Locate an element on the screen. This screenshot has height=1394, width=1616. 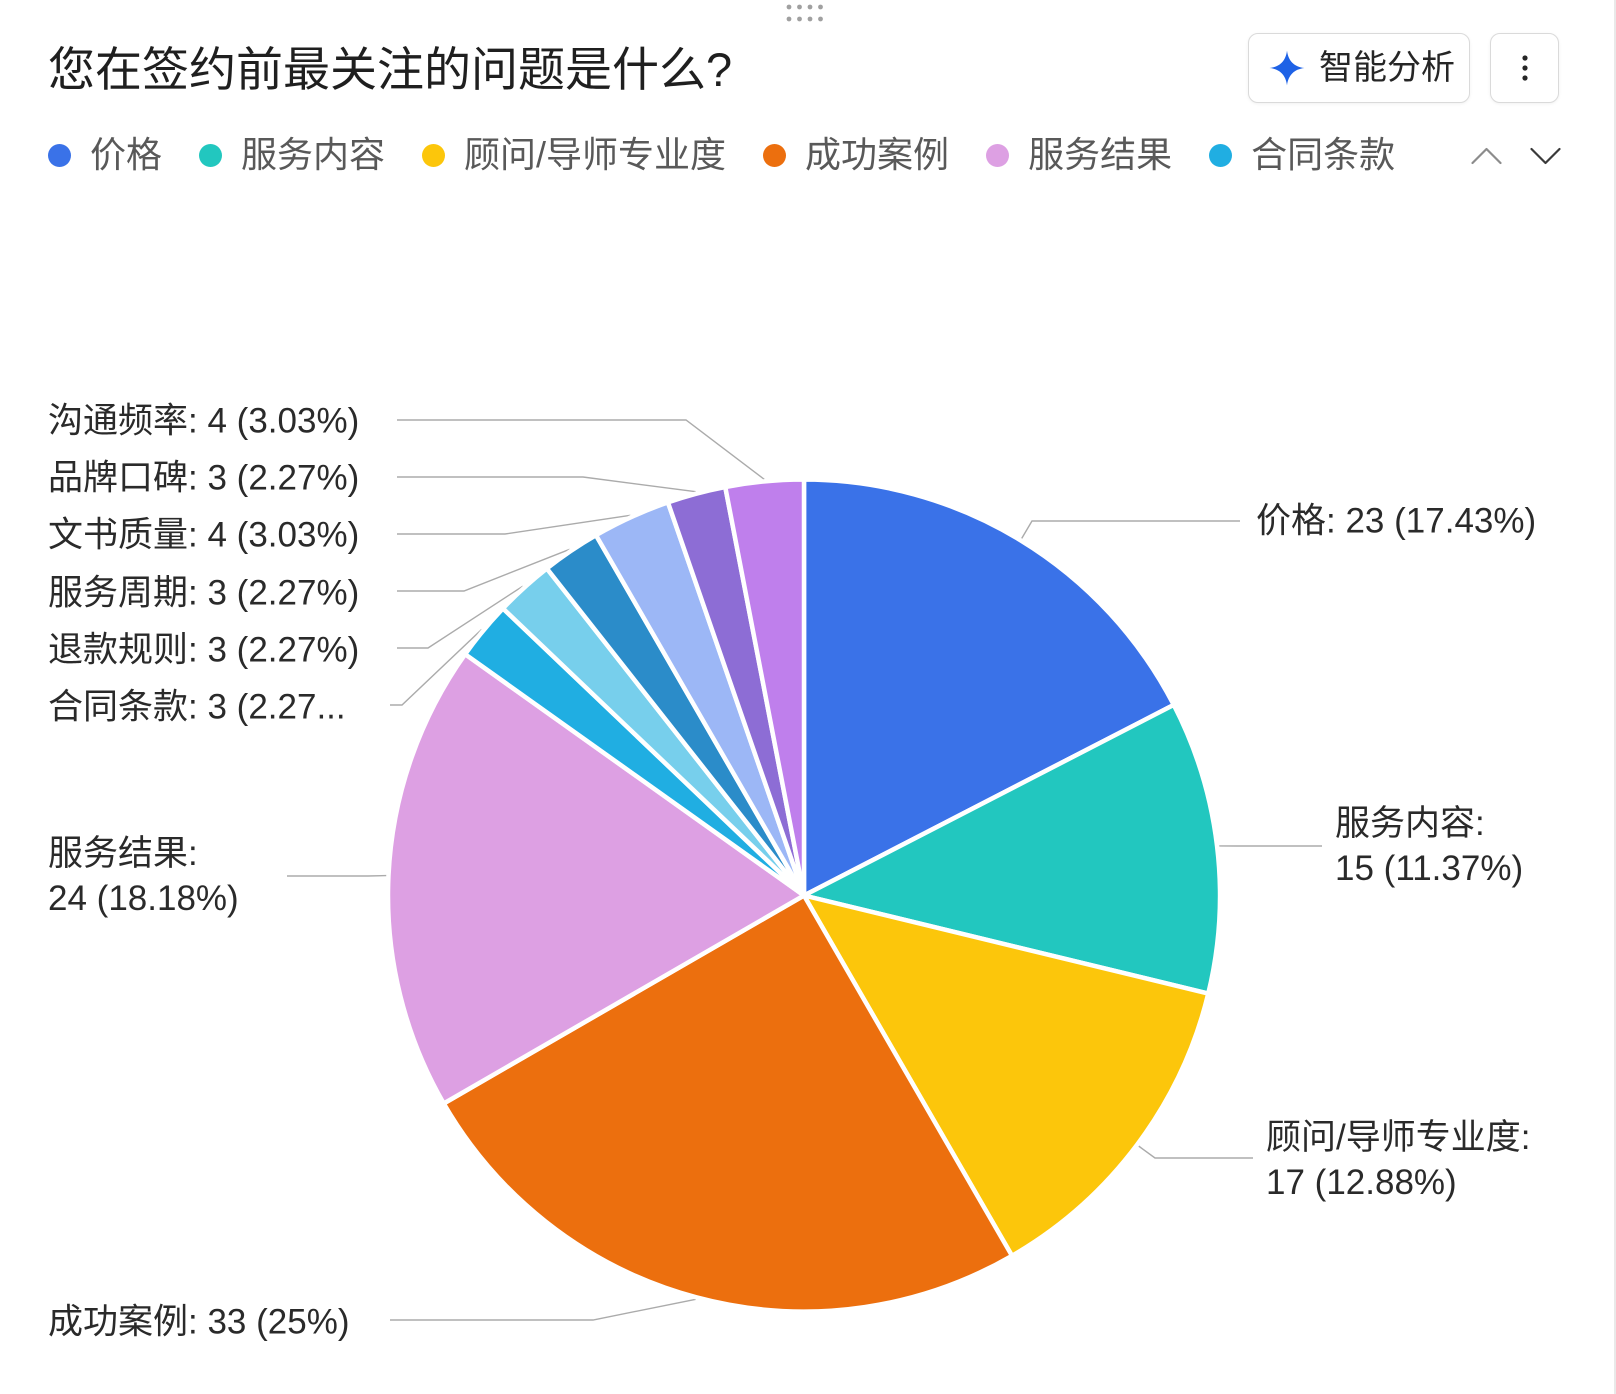
smart-analysis-button: 智能分析 is located at coordinates (1359, 68).